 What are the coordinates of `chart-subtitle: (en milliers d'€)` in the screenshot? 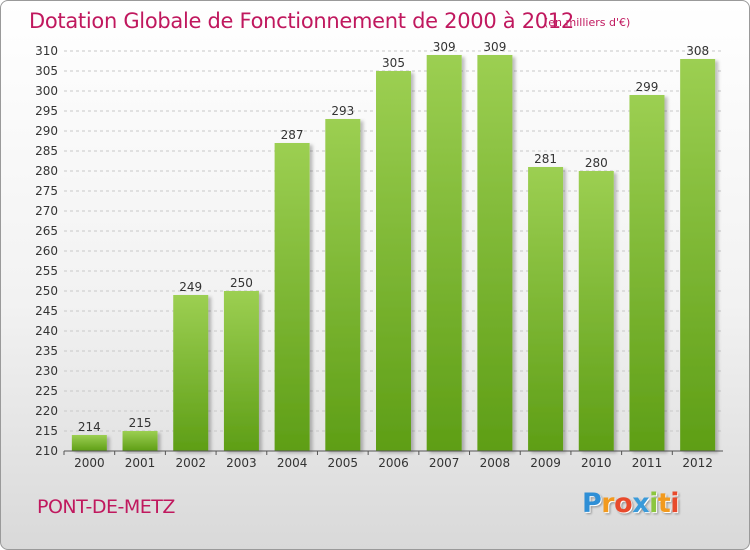 It's located at (587, 22).